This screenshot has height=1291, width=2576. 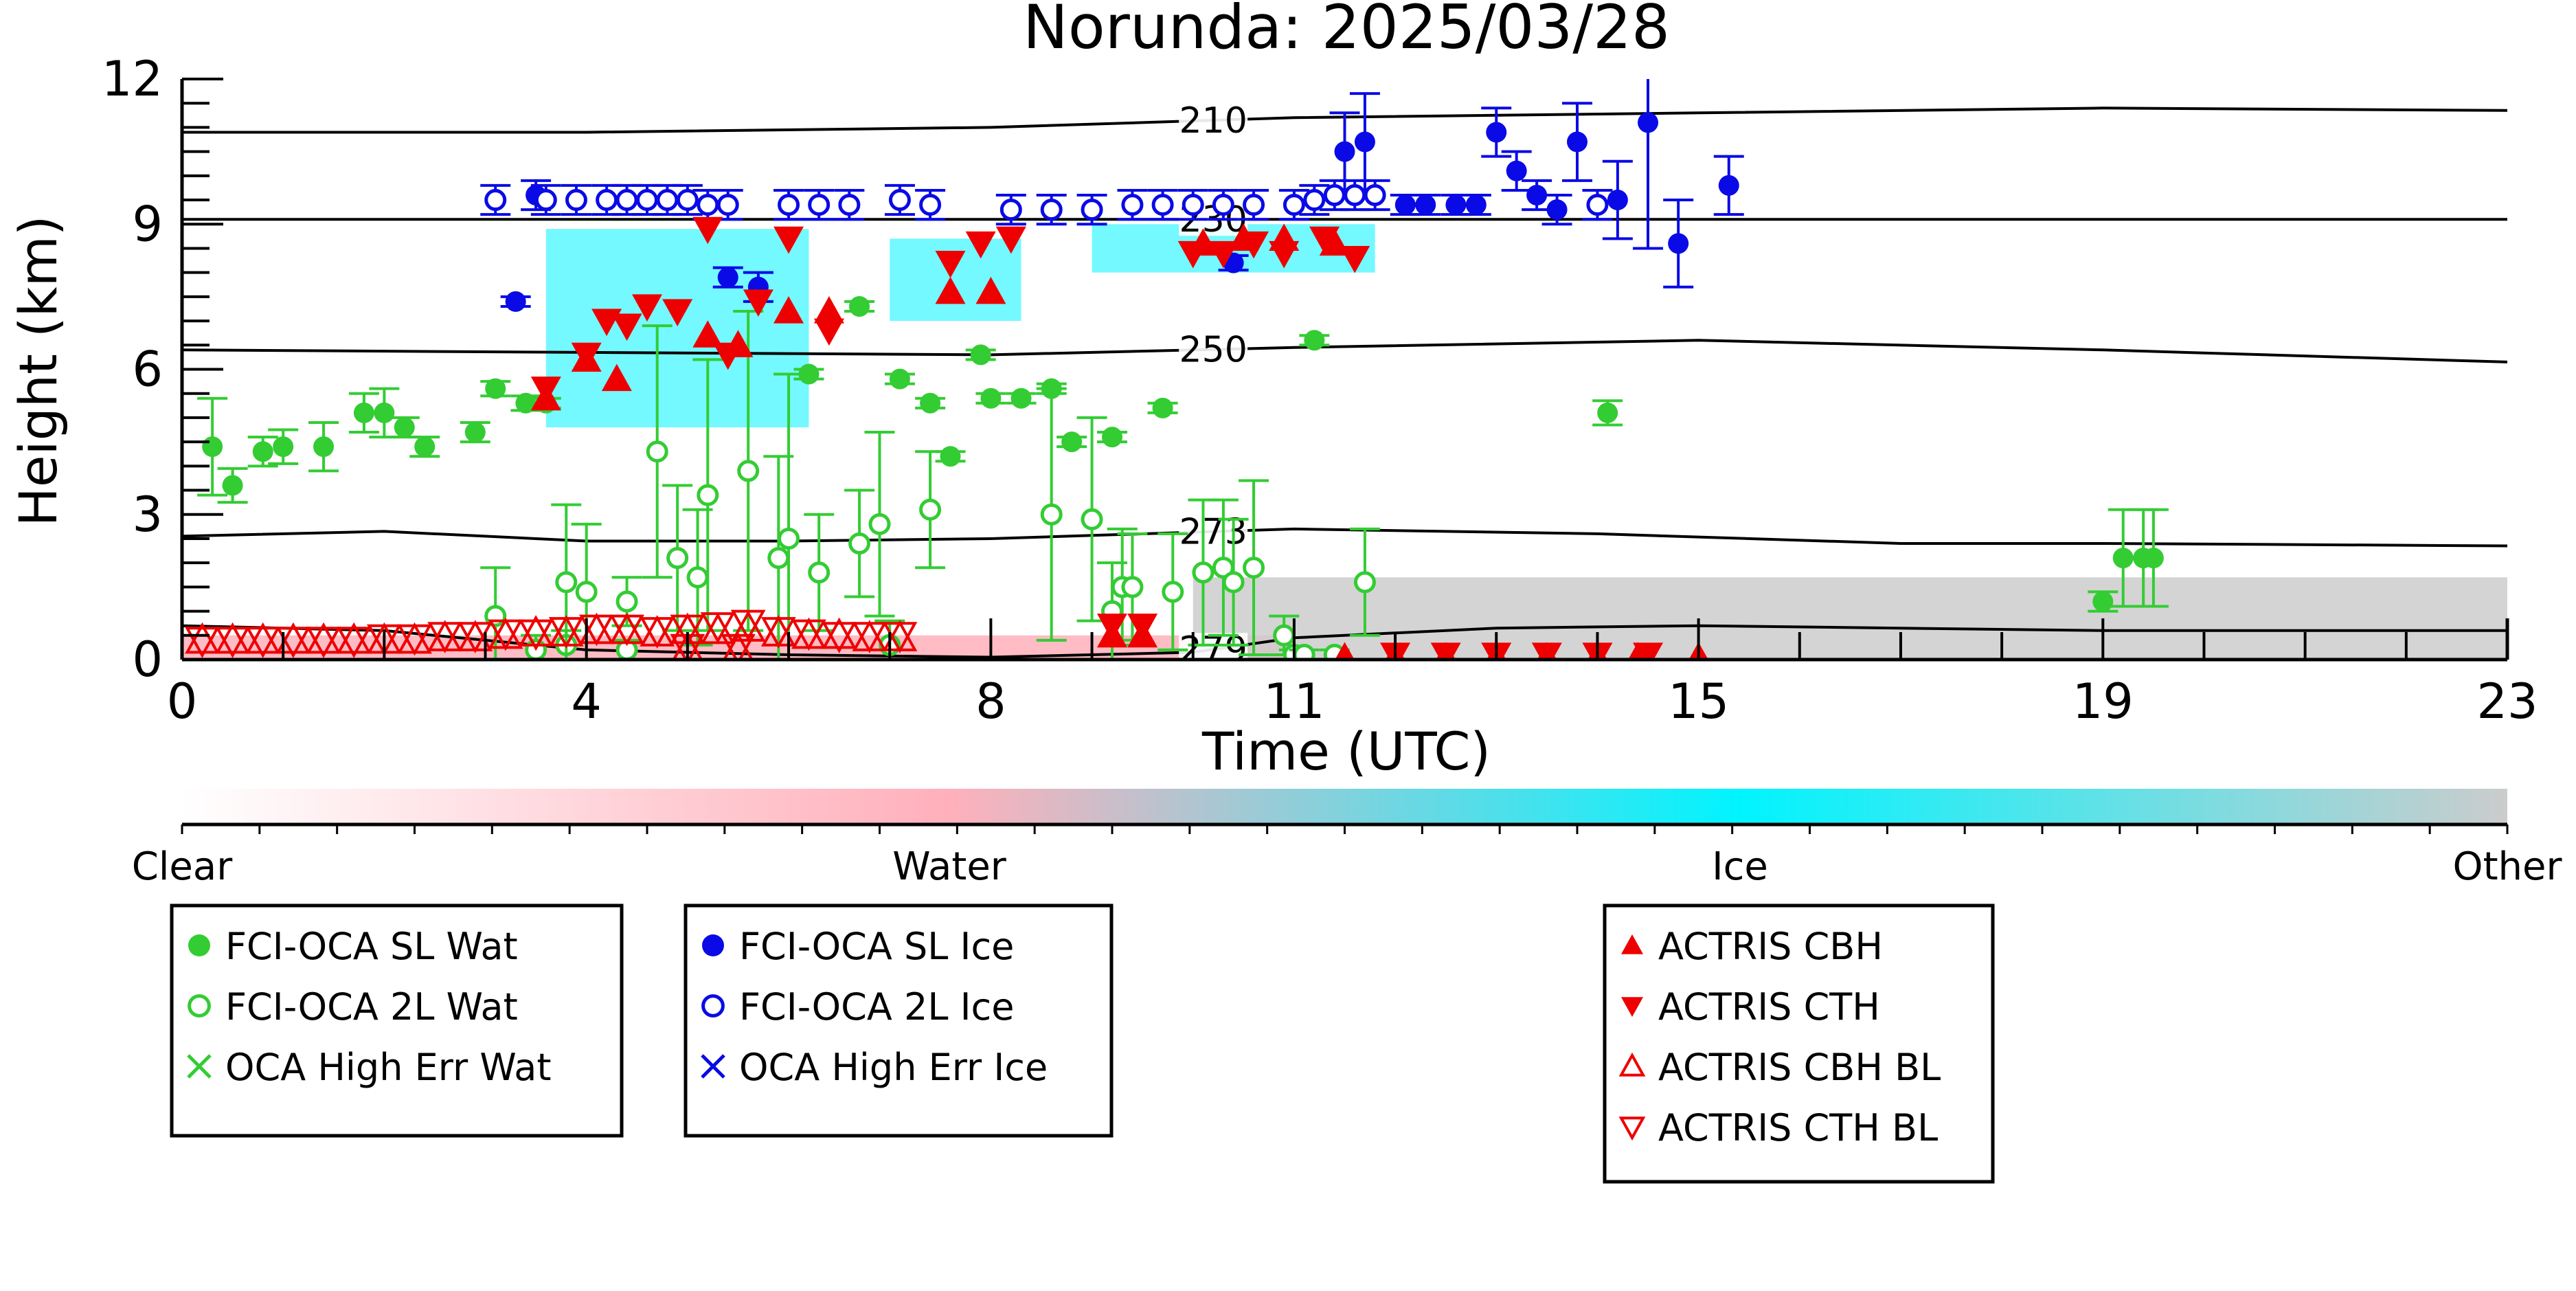 I want to click on series-fci-oca-2l-wat, so click(x=930, y=485).